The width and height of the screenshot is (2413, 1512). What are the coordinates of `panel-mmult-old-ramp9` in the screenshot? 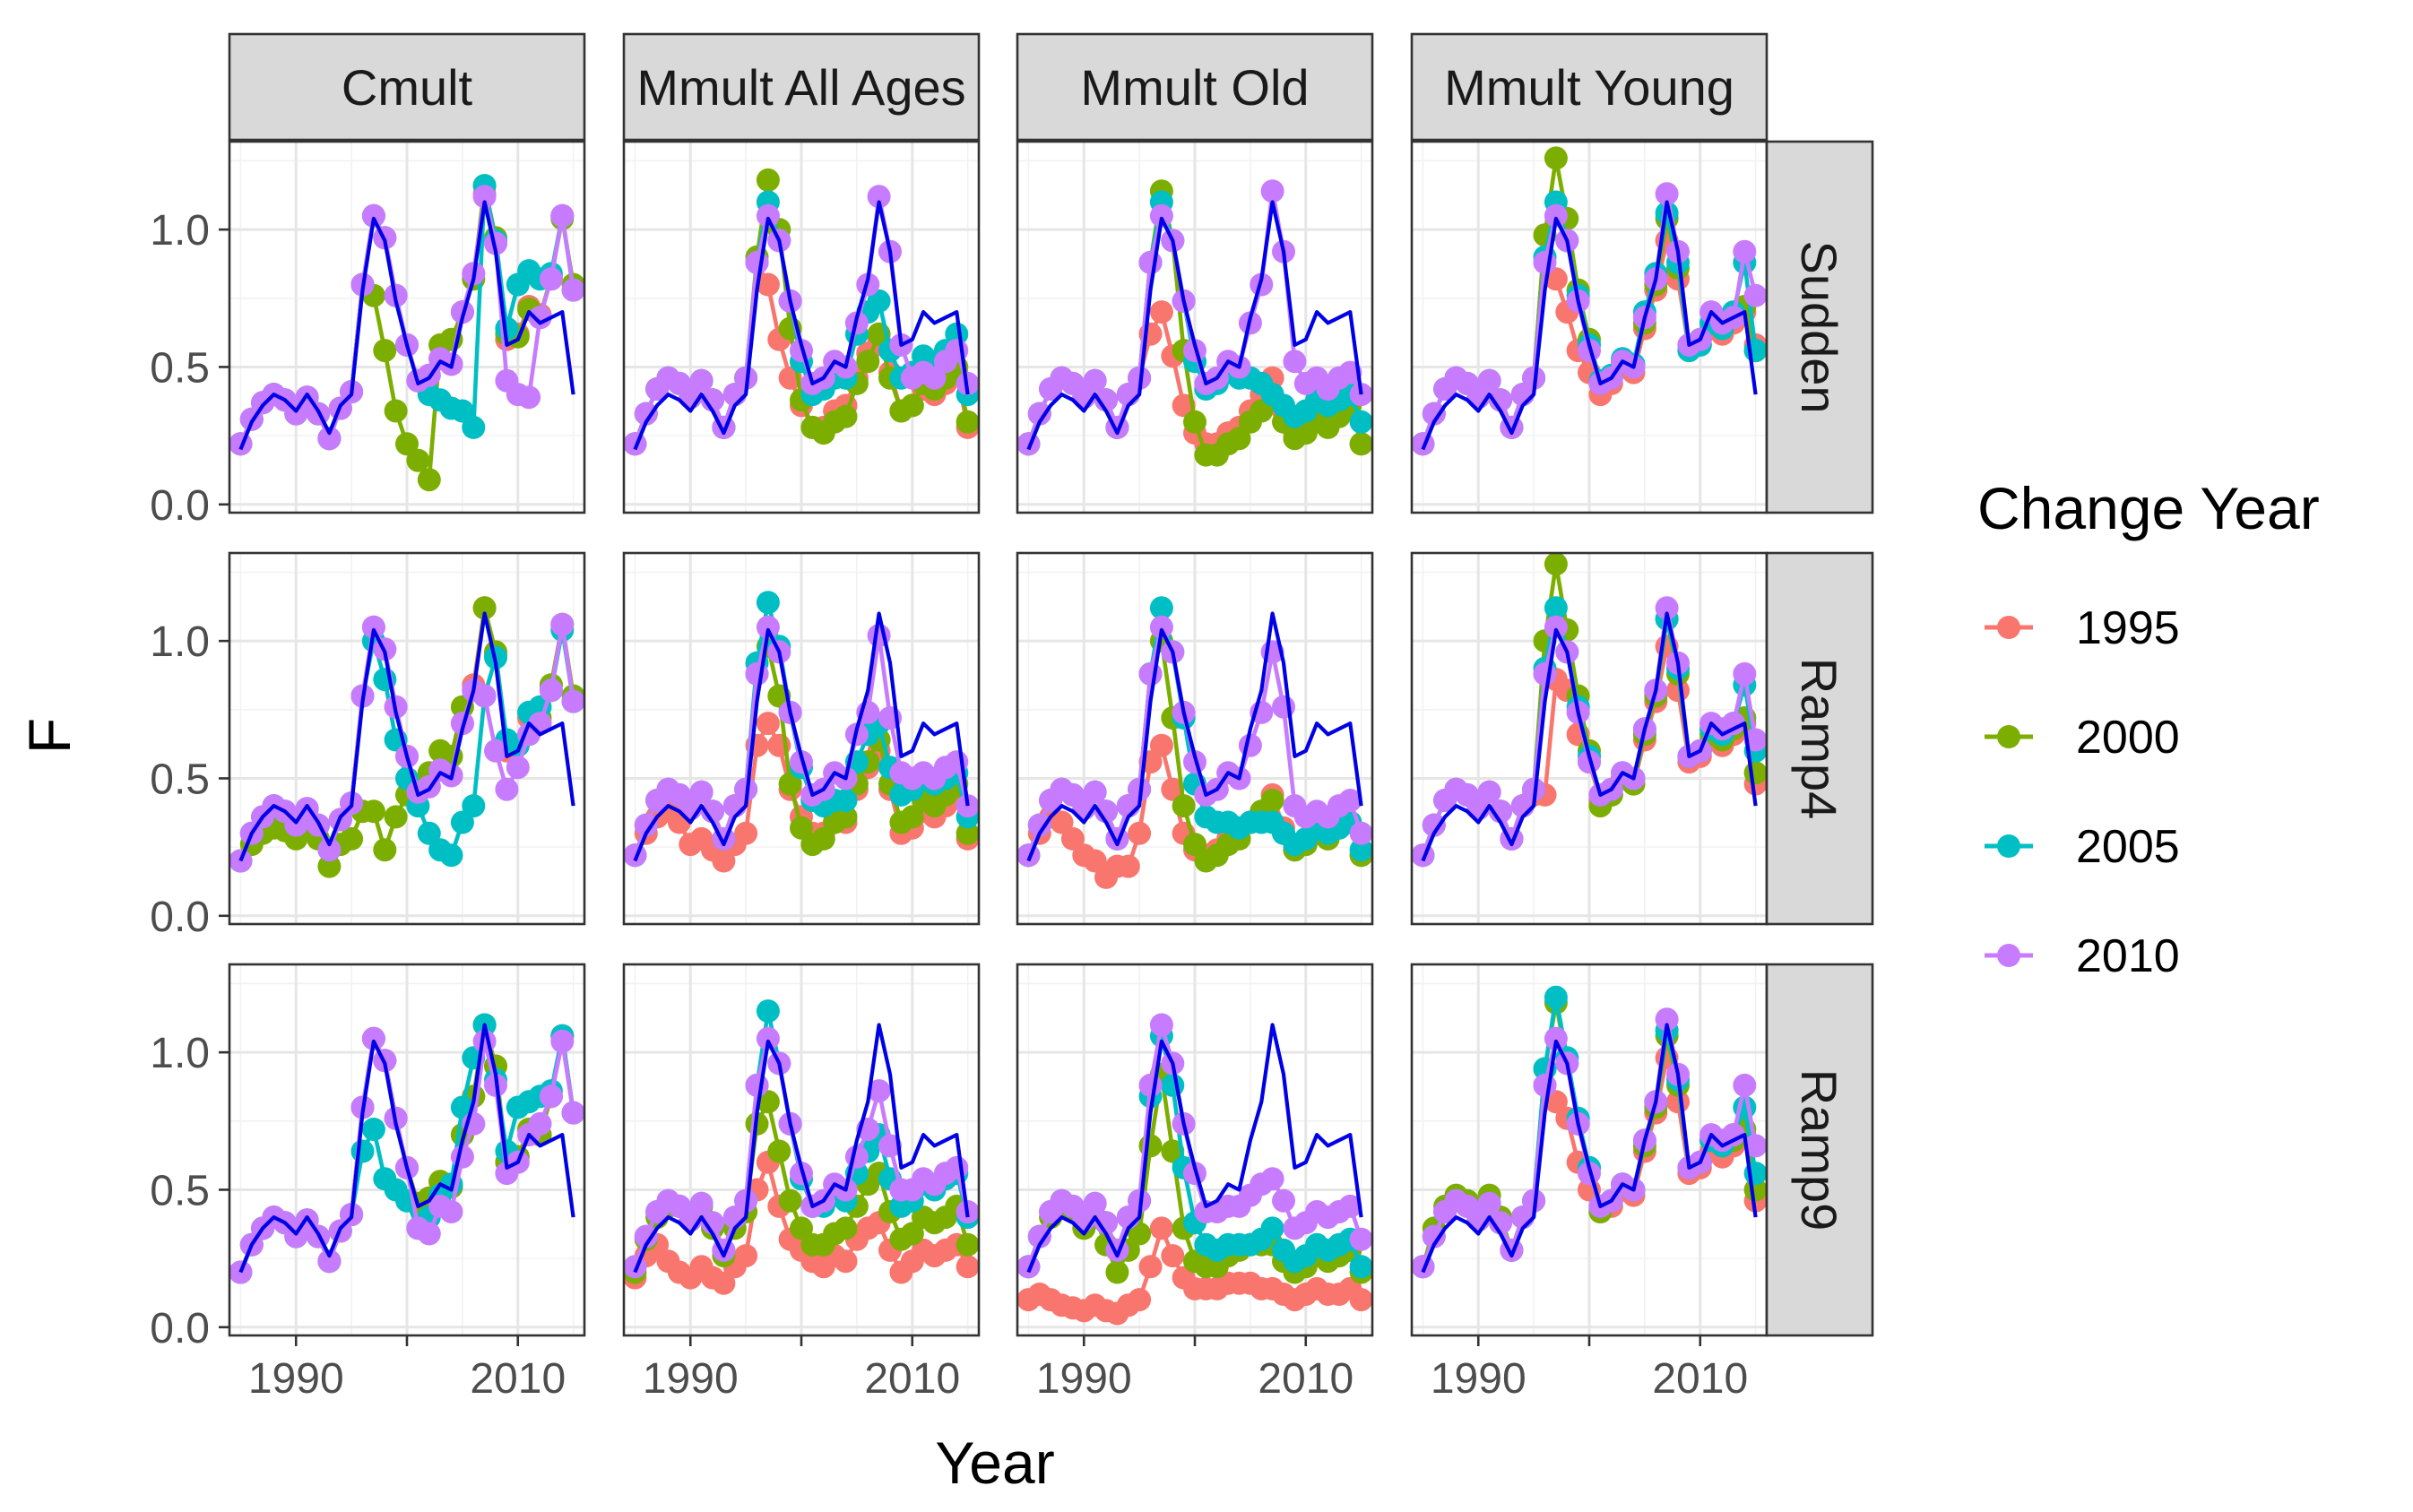 It's located at (1195, 1150).